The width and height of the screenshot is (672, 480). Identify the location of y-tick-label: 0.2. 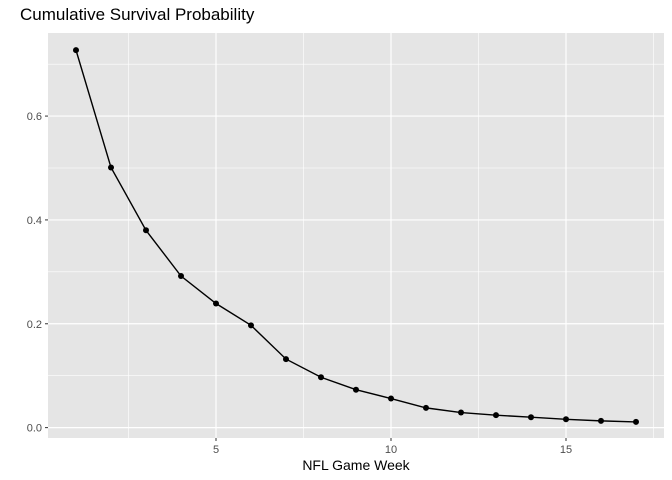
(34, 325).